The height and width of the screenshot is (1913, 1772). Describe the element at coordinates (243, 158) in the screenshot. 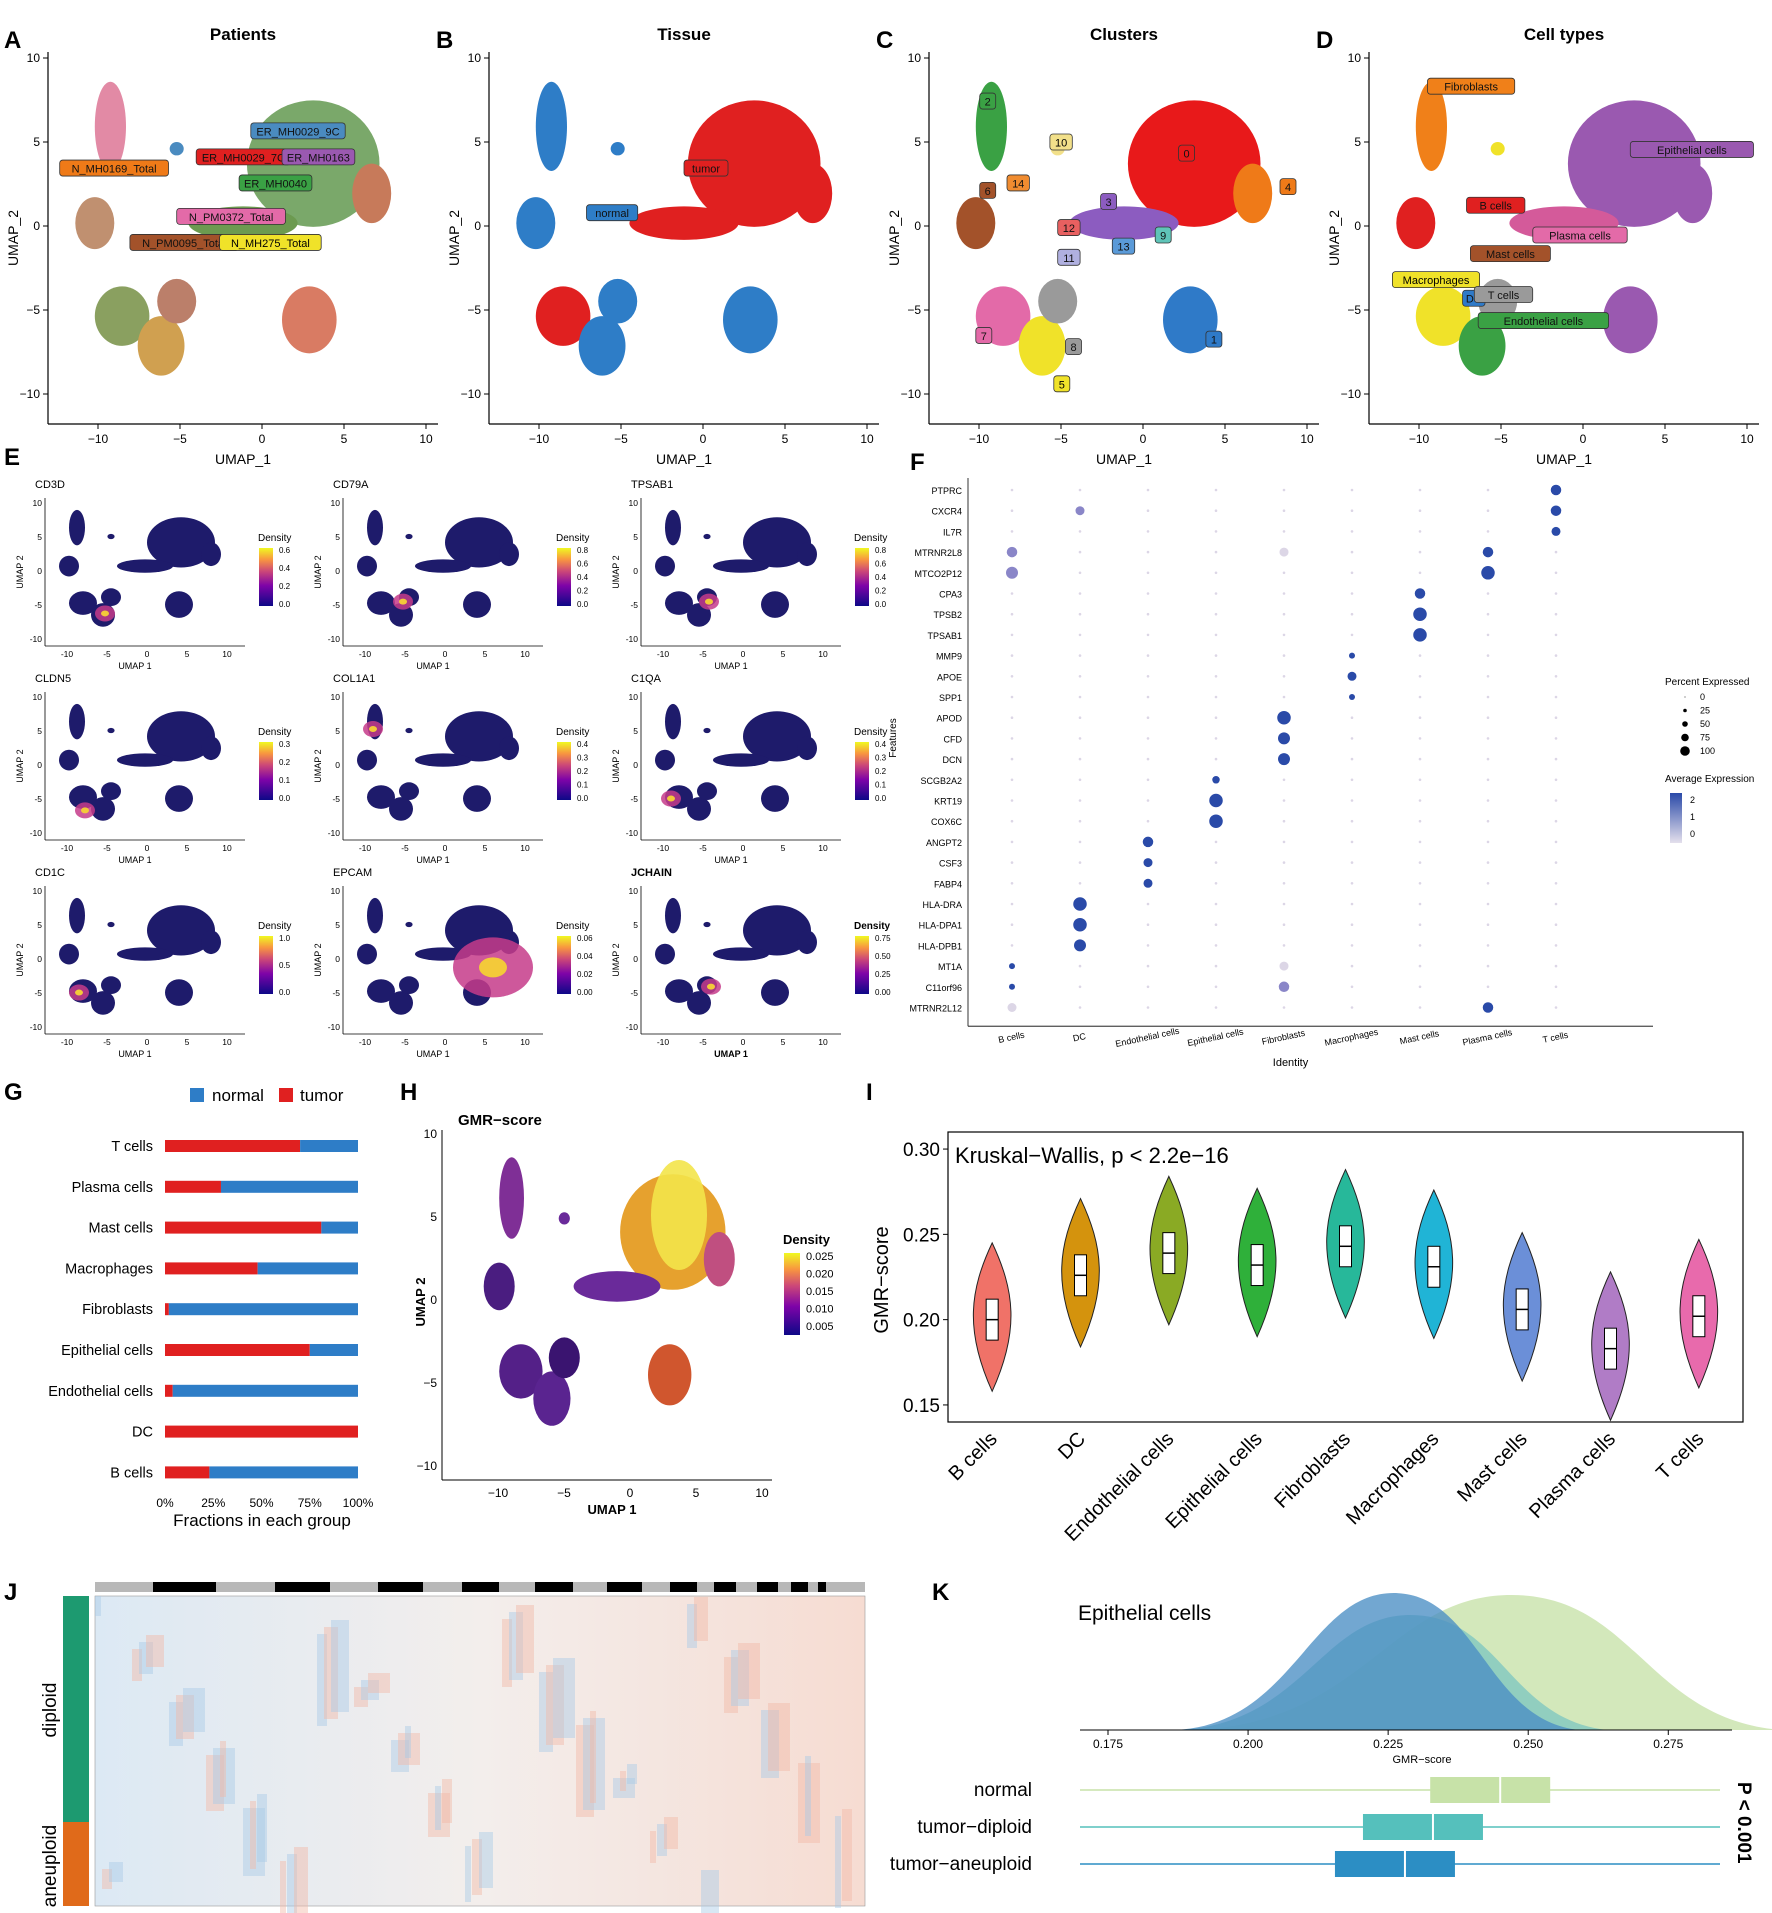

I see `cluster-label: ER_MH0029_7C` at that location.